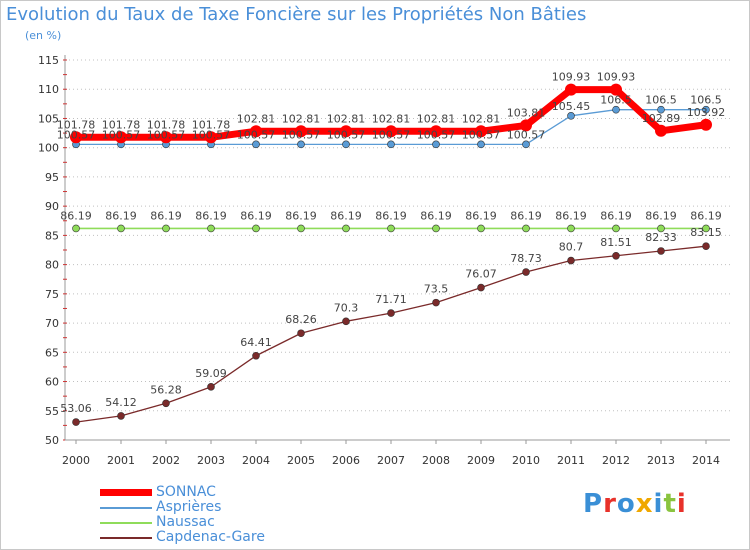 The height and width of the screenshot is (550, 750). I want to click on x-tick-label: 2011, so click(571, 460).